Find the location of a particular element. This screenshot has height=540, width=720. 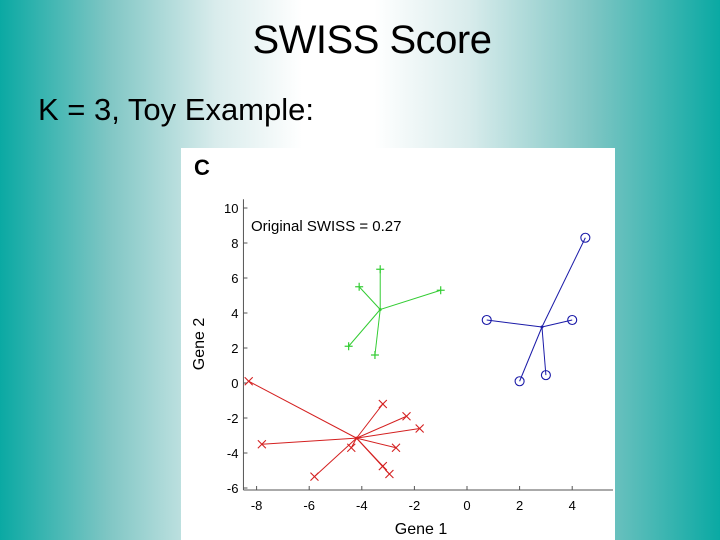

y-tick-label: -6 is located at coordinates (233, 488).